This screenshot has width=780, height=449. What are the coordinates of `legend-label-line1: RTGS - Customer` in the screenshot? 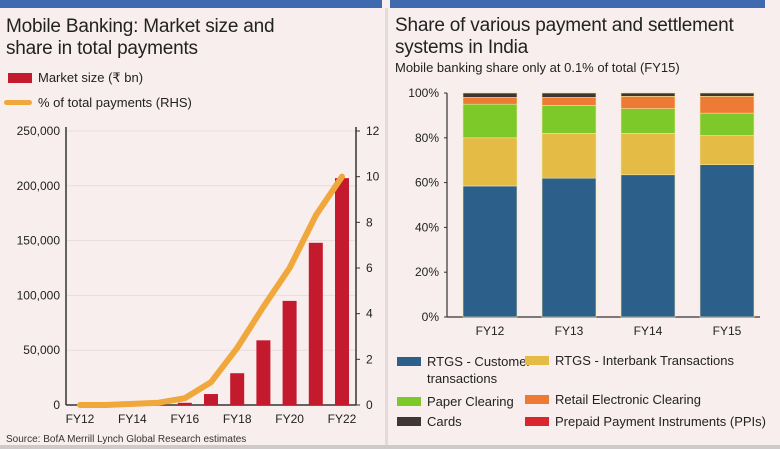 It's located at (479, 361).